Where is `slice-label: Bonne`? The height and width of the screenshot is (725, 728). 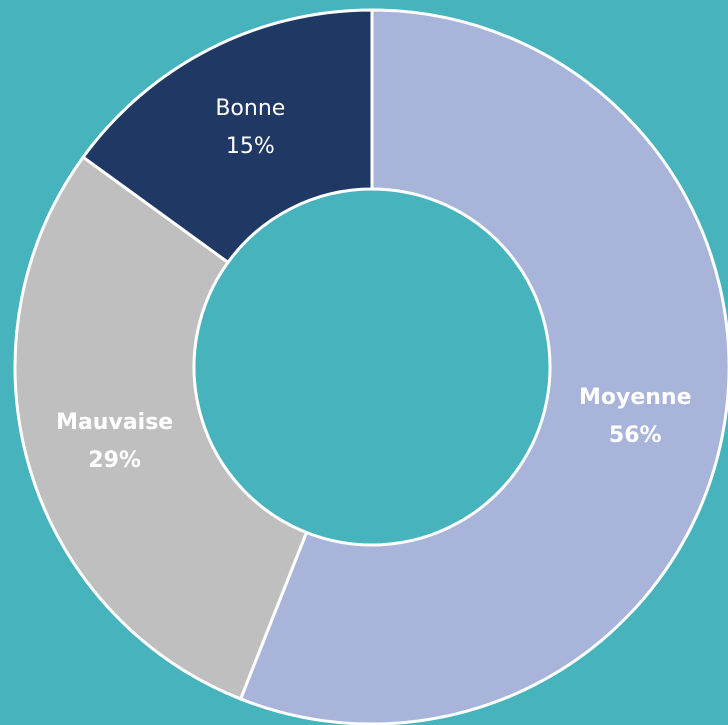
slice-label: Bonne is located at coordinates (250, 108).